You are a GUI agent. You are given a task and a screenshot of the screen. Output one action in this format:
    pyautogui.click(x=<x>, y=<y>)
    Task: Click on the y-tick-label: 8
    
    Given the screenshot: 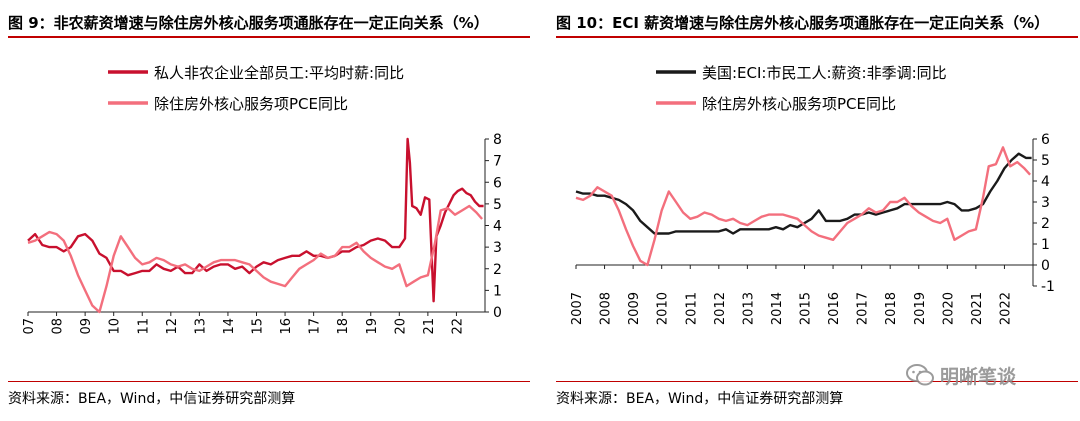 What is the action you would take?
    pyautogui.click(x=497, y=140)
    